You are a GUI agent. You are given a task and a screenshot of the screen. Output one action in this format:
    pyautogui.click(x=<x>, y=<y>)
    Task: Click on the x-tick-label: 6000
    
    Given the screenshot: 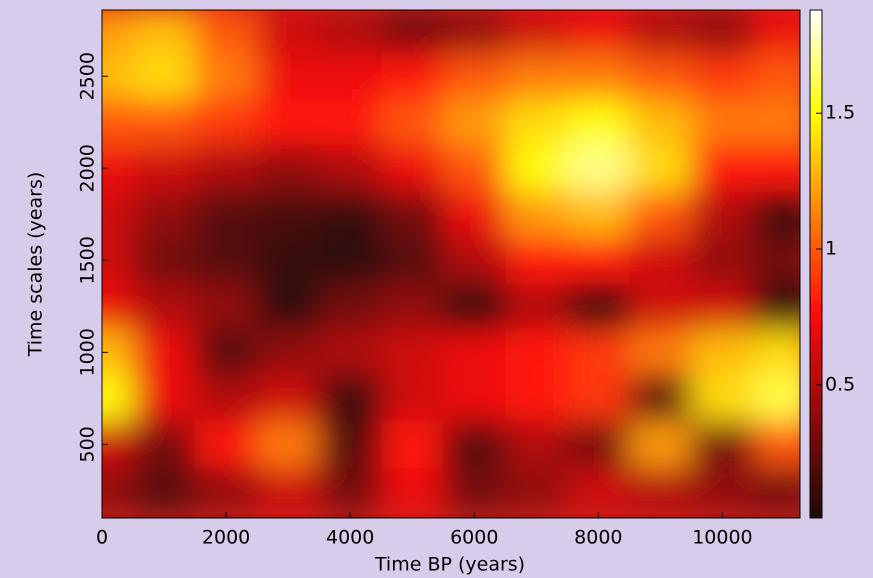 What is the action you would take?
    pyautogui.click(x=474, y=538)
    